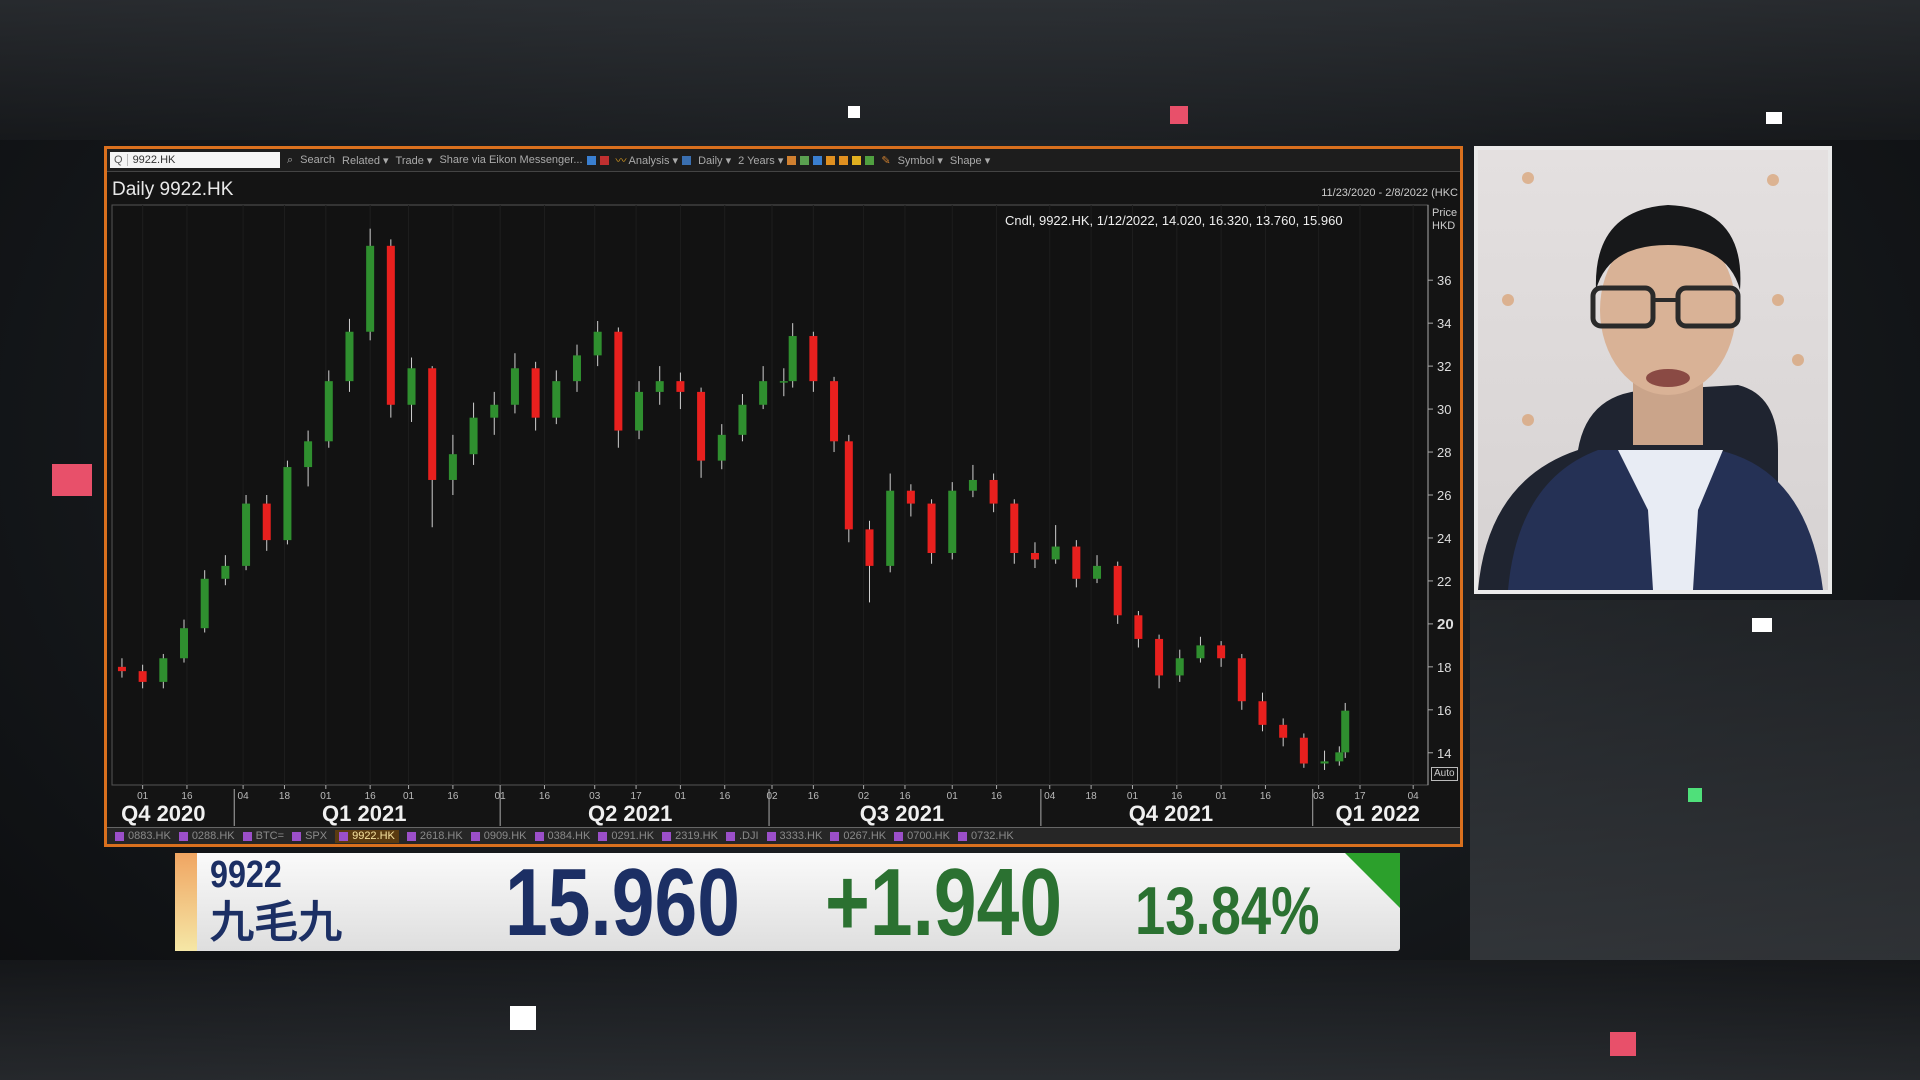  Describe the element at coordinates (149, 835) in the screenshot. I see `ticker-label: 0883.HK` at that location.